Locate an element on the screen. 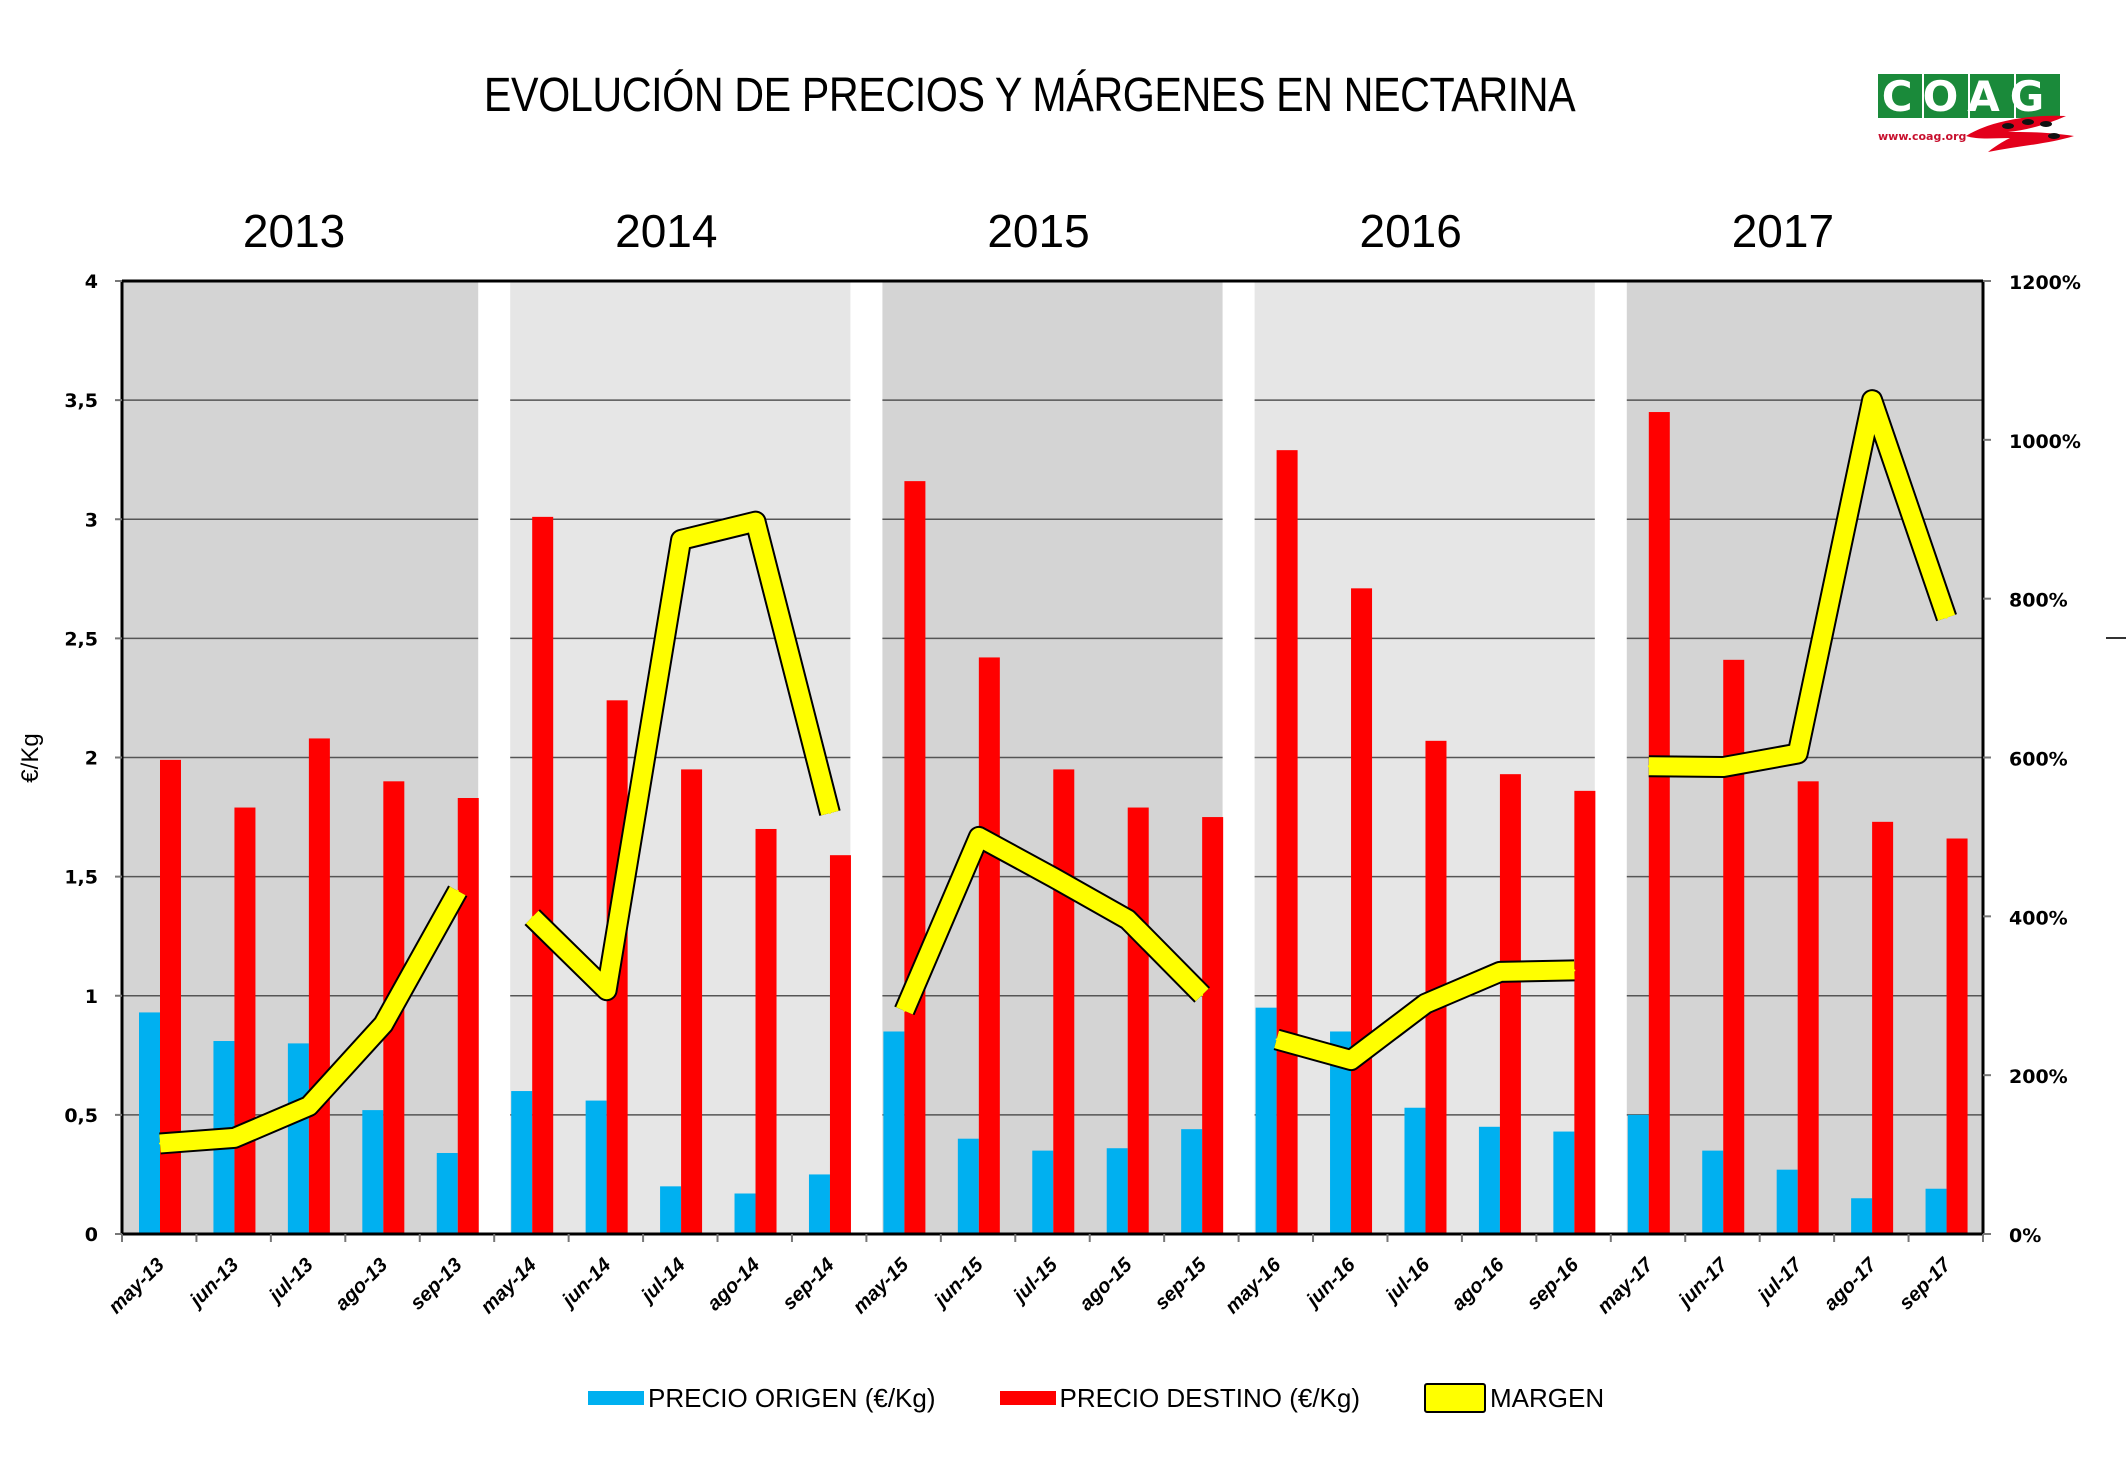 Image resolution: width=2126 pixels, height=1482 pixels. x-tick-label: jul-14 is located at coordinates (662, 1281).